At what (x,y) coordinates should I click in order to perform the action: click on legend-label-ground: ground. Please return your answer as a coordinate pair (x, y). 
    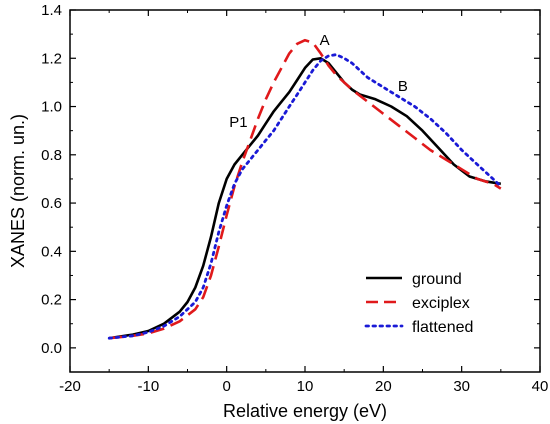
    Looking at the image, I should click on (437, 279).